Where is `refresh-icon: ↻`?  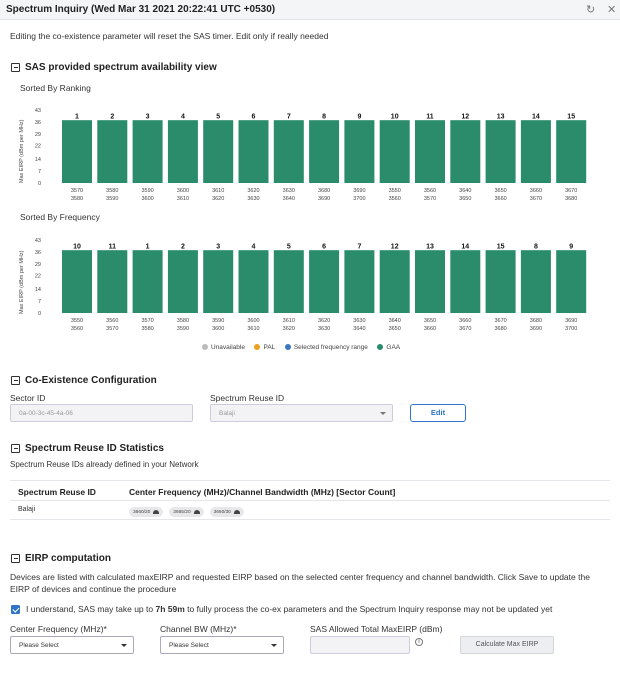
refresh-icon: ↻ is located at coordinates (591, 10).